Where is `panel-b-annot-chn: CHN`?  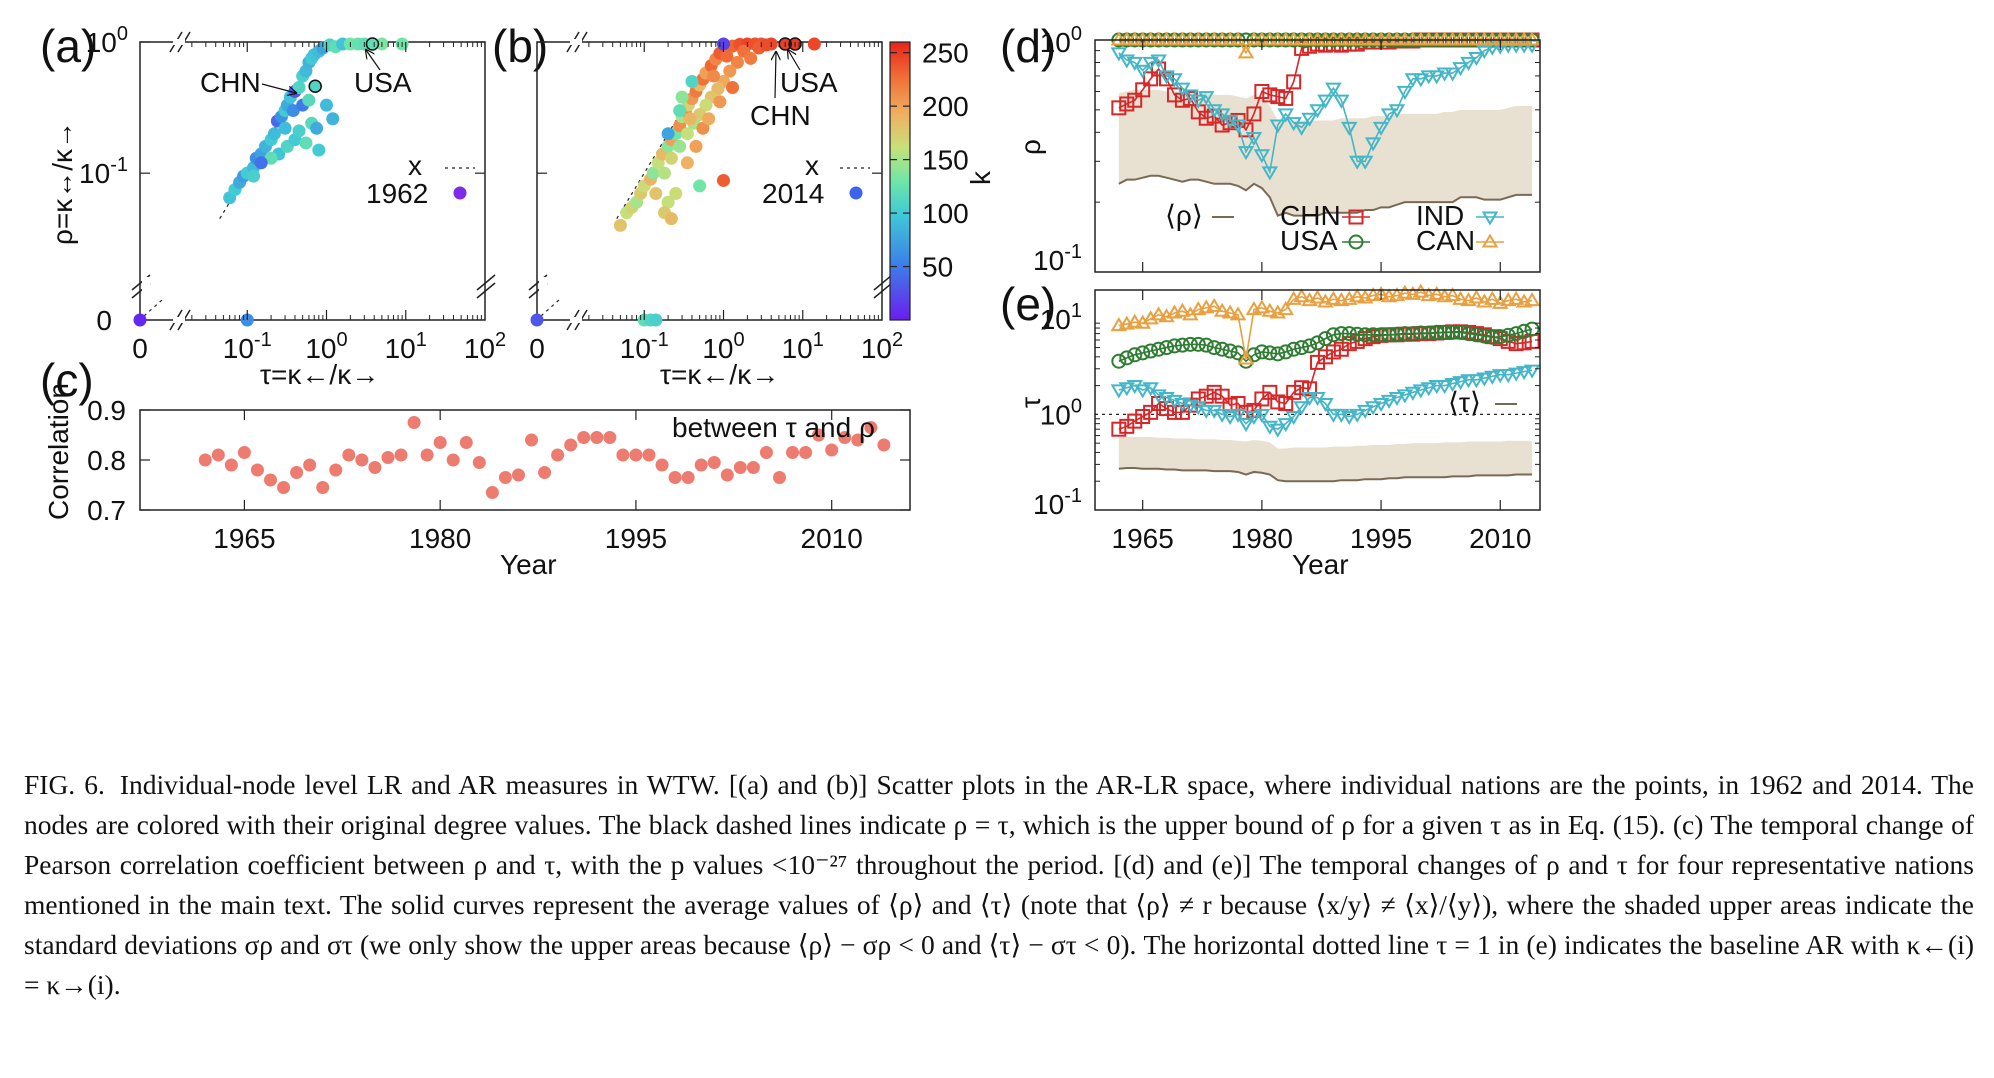
panel-b-annot-chn: CHN is located at coordinates (780, 115).